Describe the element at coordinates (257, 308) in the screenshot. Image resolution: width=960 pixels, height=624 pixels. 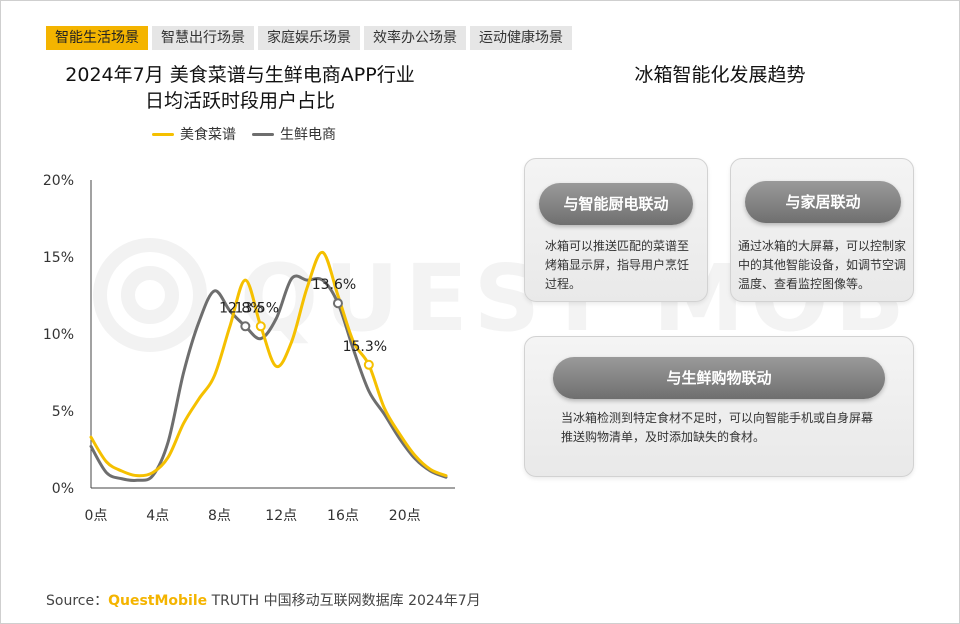
I see `data-label: 13.5%` at that location.